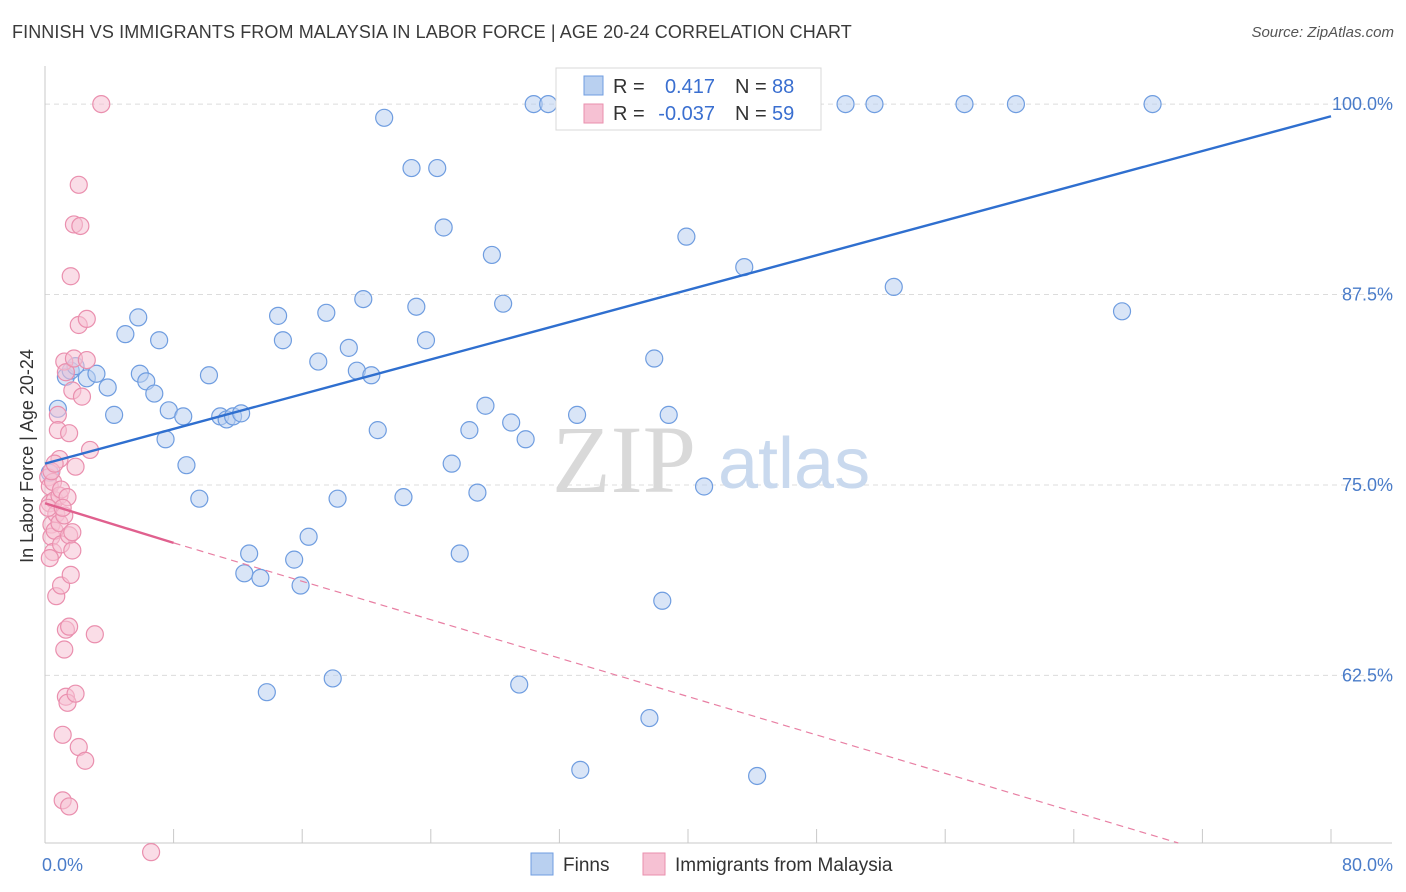 Image resolution: width=1406 pixels, height=892 pixels. I want to click on legend-label-finns: Finns, so click(586, 865).